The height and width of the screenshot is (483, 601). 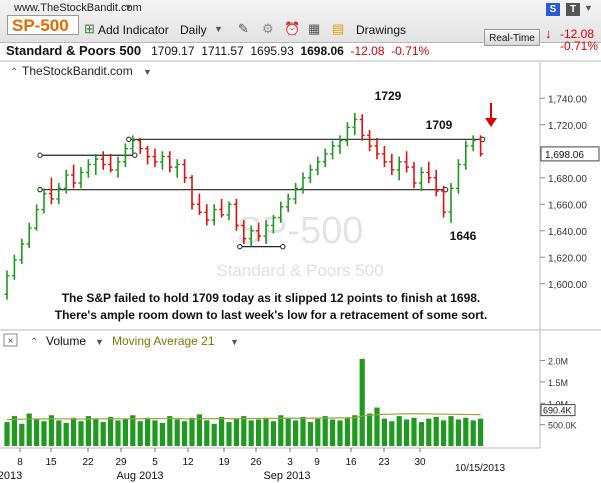 What do you see at coordinates (243, 28) in the screenshot?
I see `tools-icon: ✎` at bounding box center [243, 28].